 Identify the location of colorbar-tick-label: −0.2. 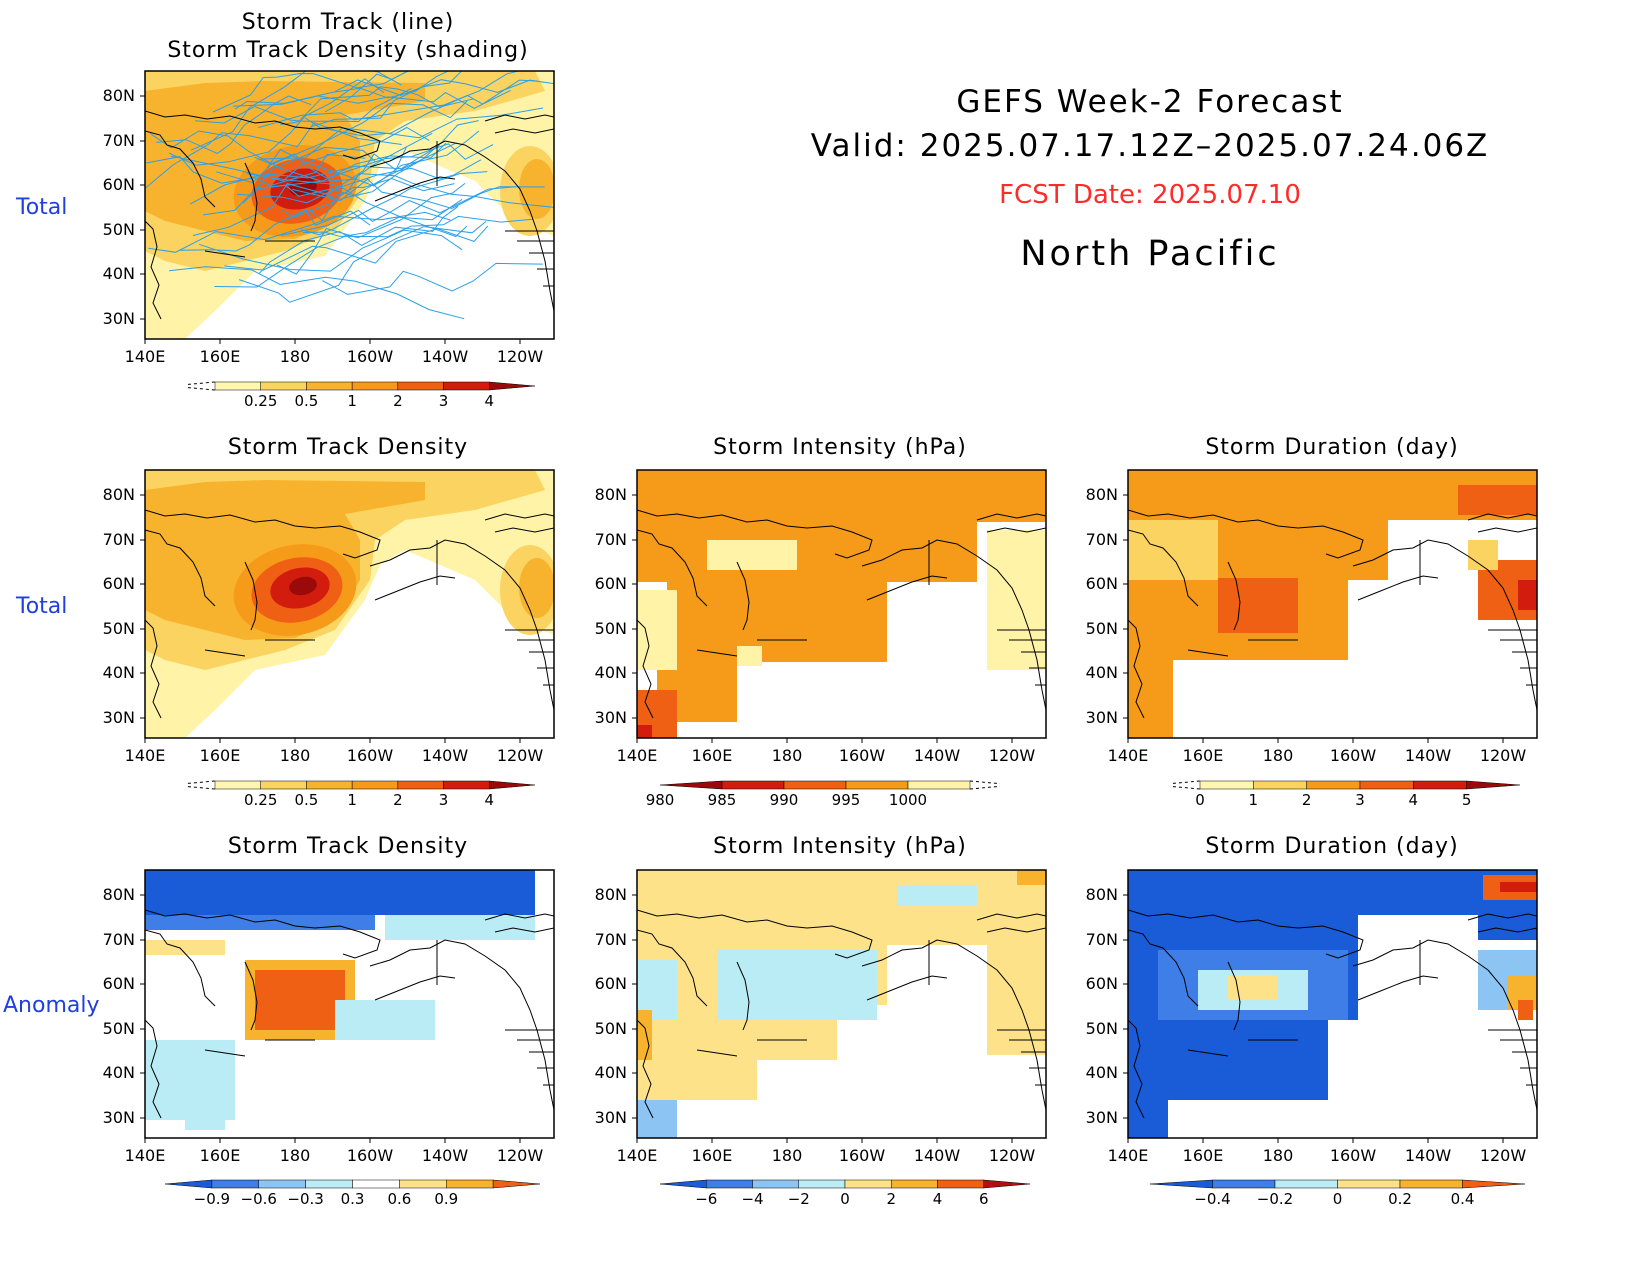
(1275, 1199).